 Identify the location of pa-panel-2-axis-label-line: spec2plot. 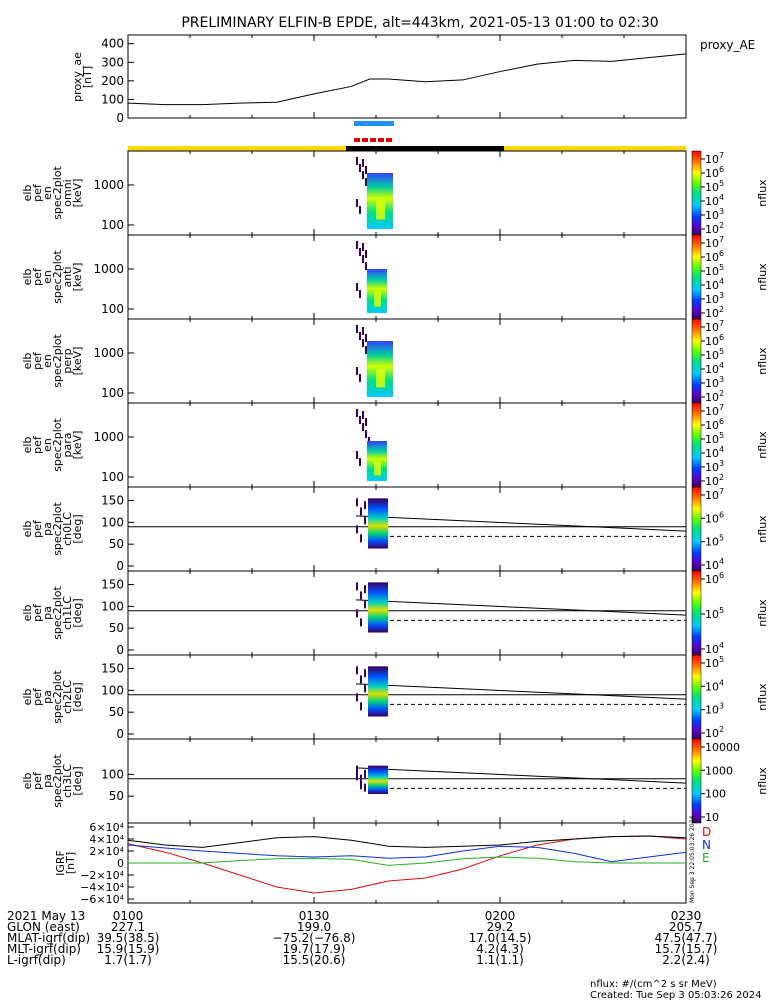
(57, 697).